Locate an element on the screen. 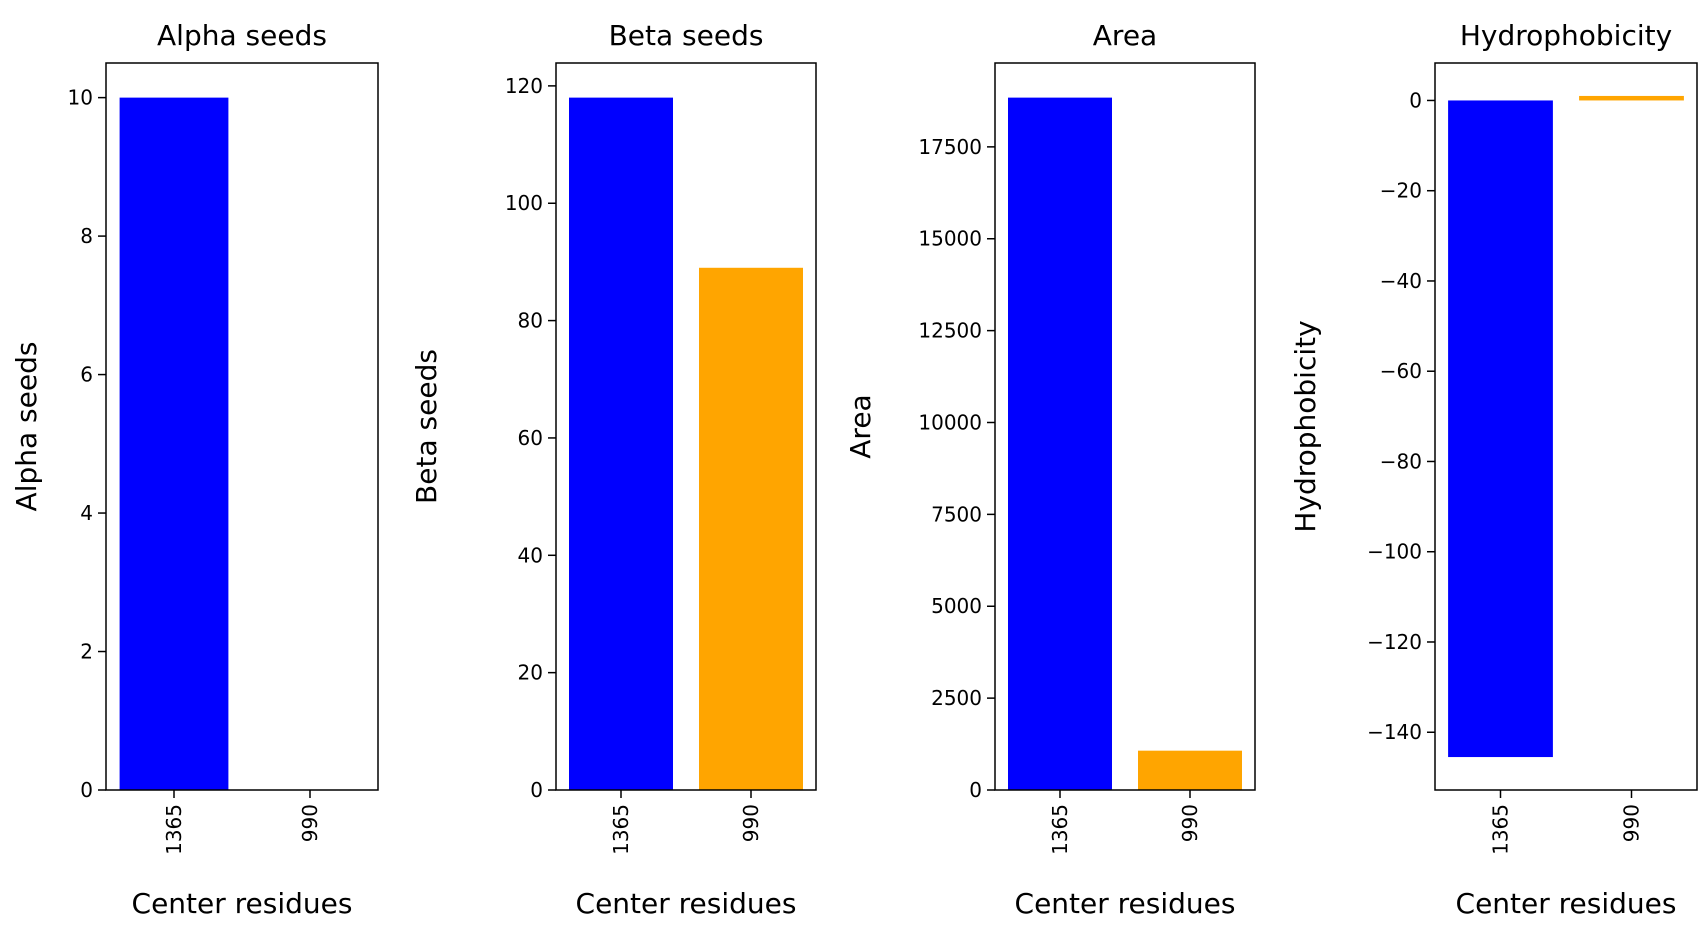  y-tick-label: 6 is located at coordinates (86, 375).